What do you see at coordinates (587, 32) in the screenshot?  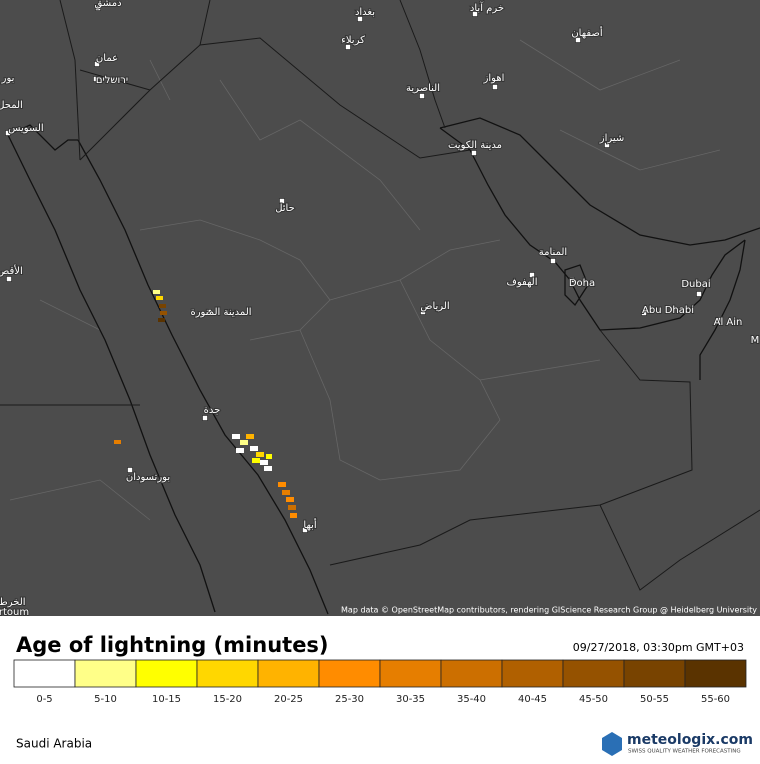 I see `place-label: أصفهان` at bounding box center [587, 32].